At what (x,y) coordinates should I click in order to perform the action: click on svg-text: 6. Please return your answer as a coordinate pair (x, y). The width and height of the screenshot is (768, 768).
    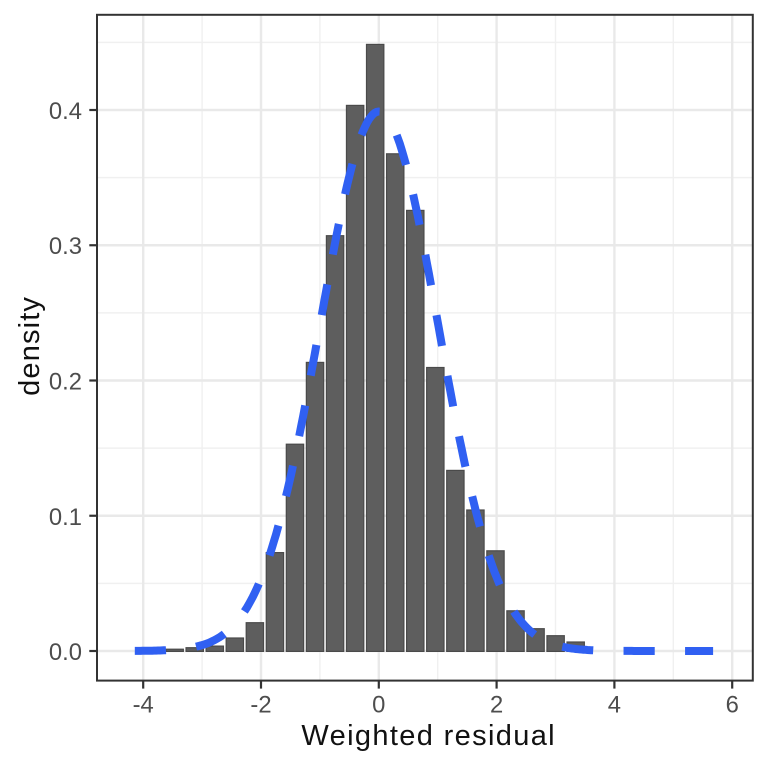
    Looking at the image, I should click on (732, 704).